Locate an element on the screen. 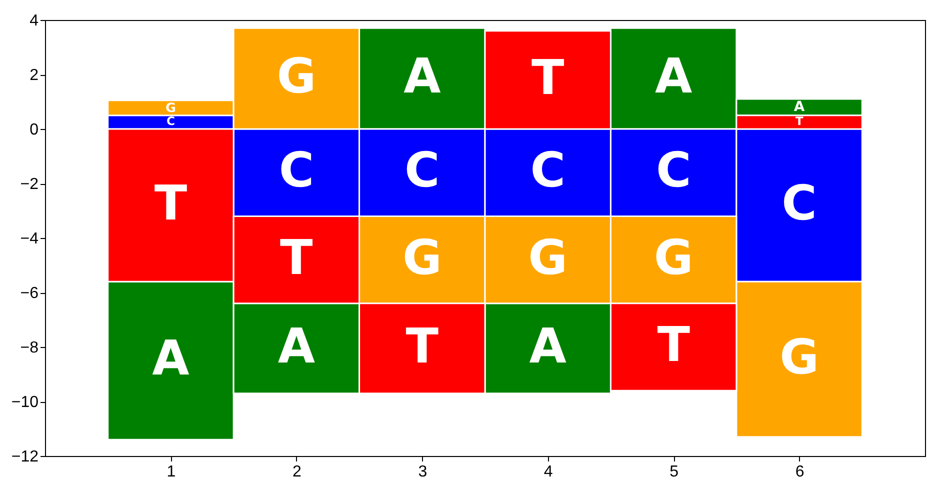 The image size is (951, 492). y-tick-label: 0 is located at coordinates (34, 130).